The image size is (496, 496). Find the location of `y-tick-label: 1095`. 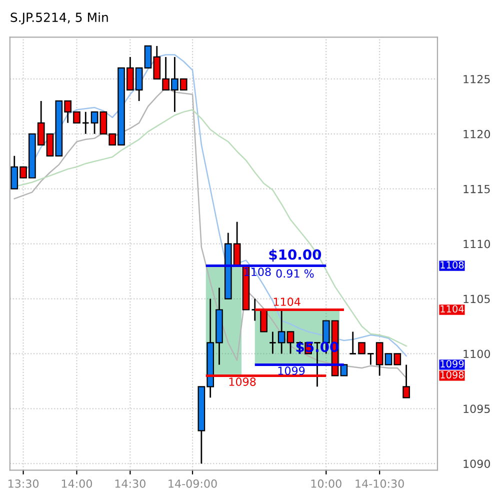

y-tick-label: 1095 is located at coordinates (477, 409).